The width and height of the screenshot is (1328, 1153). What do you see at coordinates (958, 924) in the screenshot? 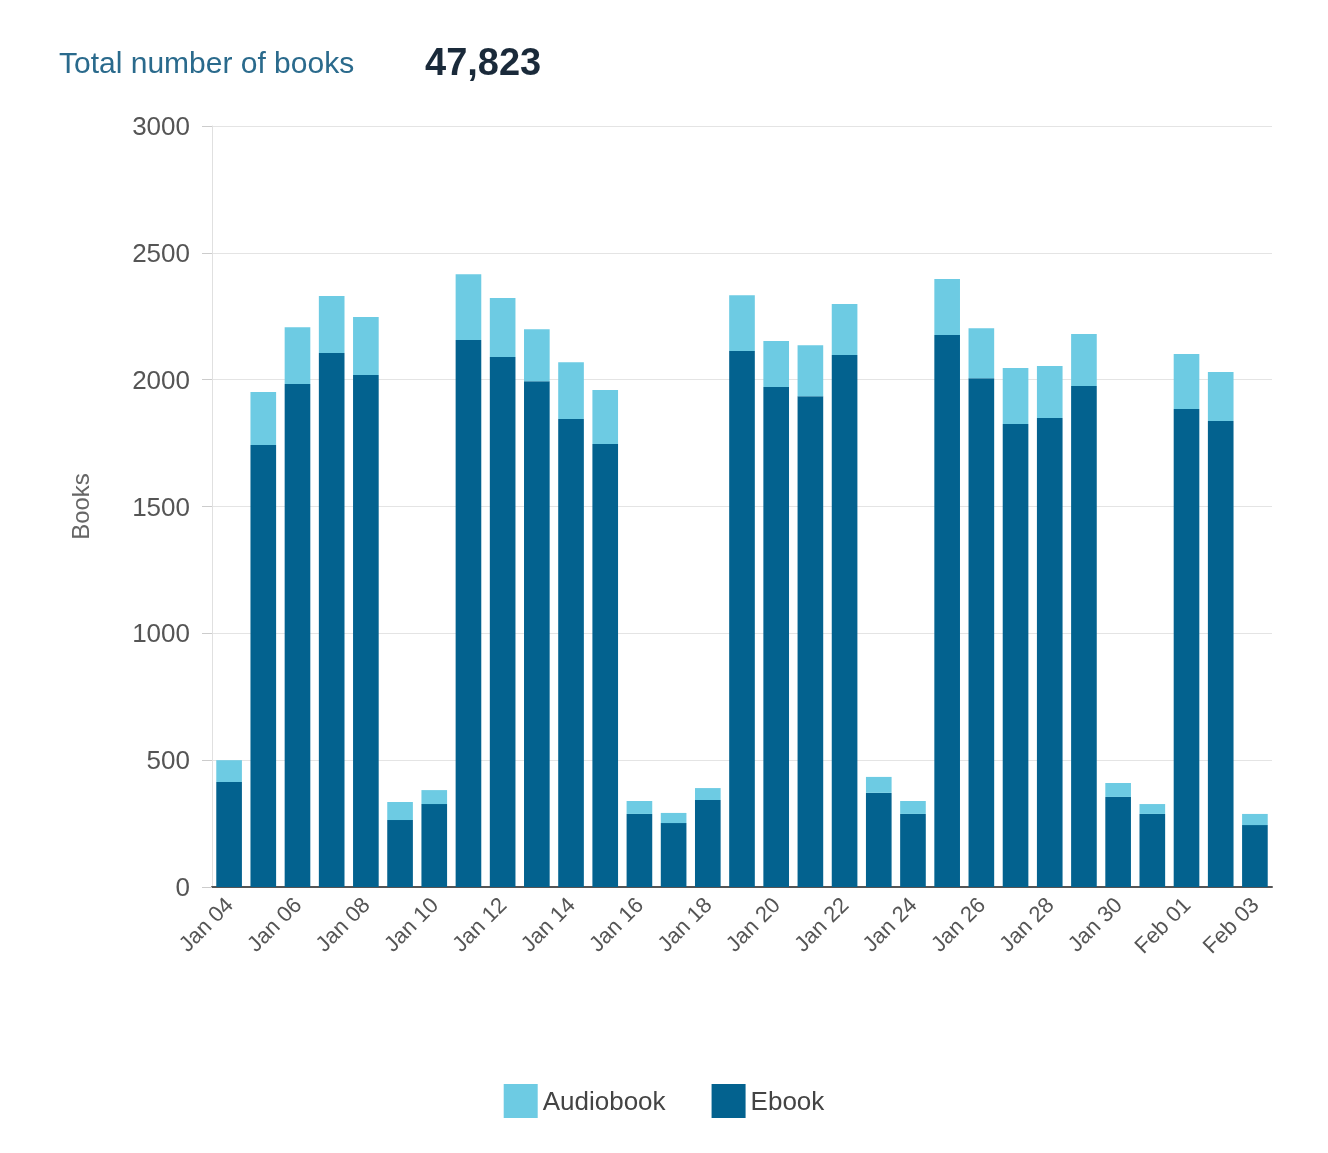
I see `x-tick-label: Jan 26` at bounding box center [958, 924].